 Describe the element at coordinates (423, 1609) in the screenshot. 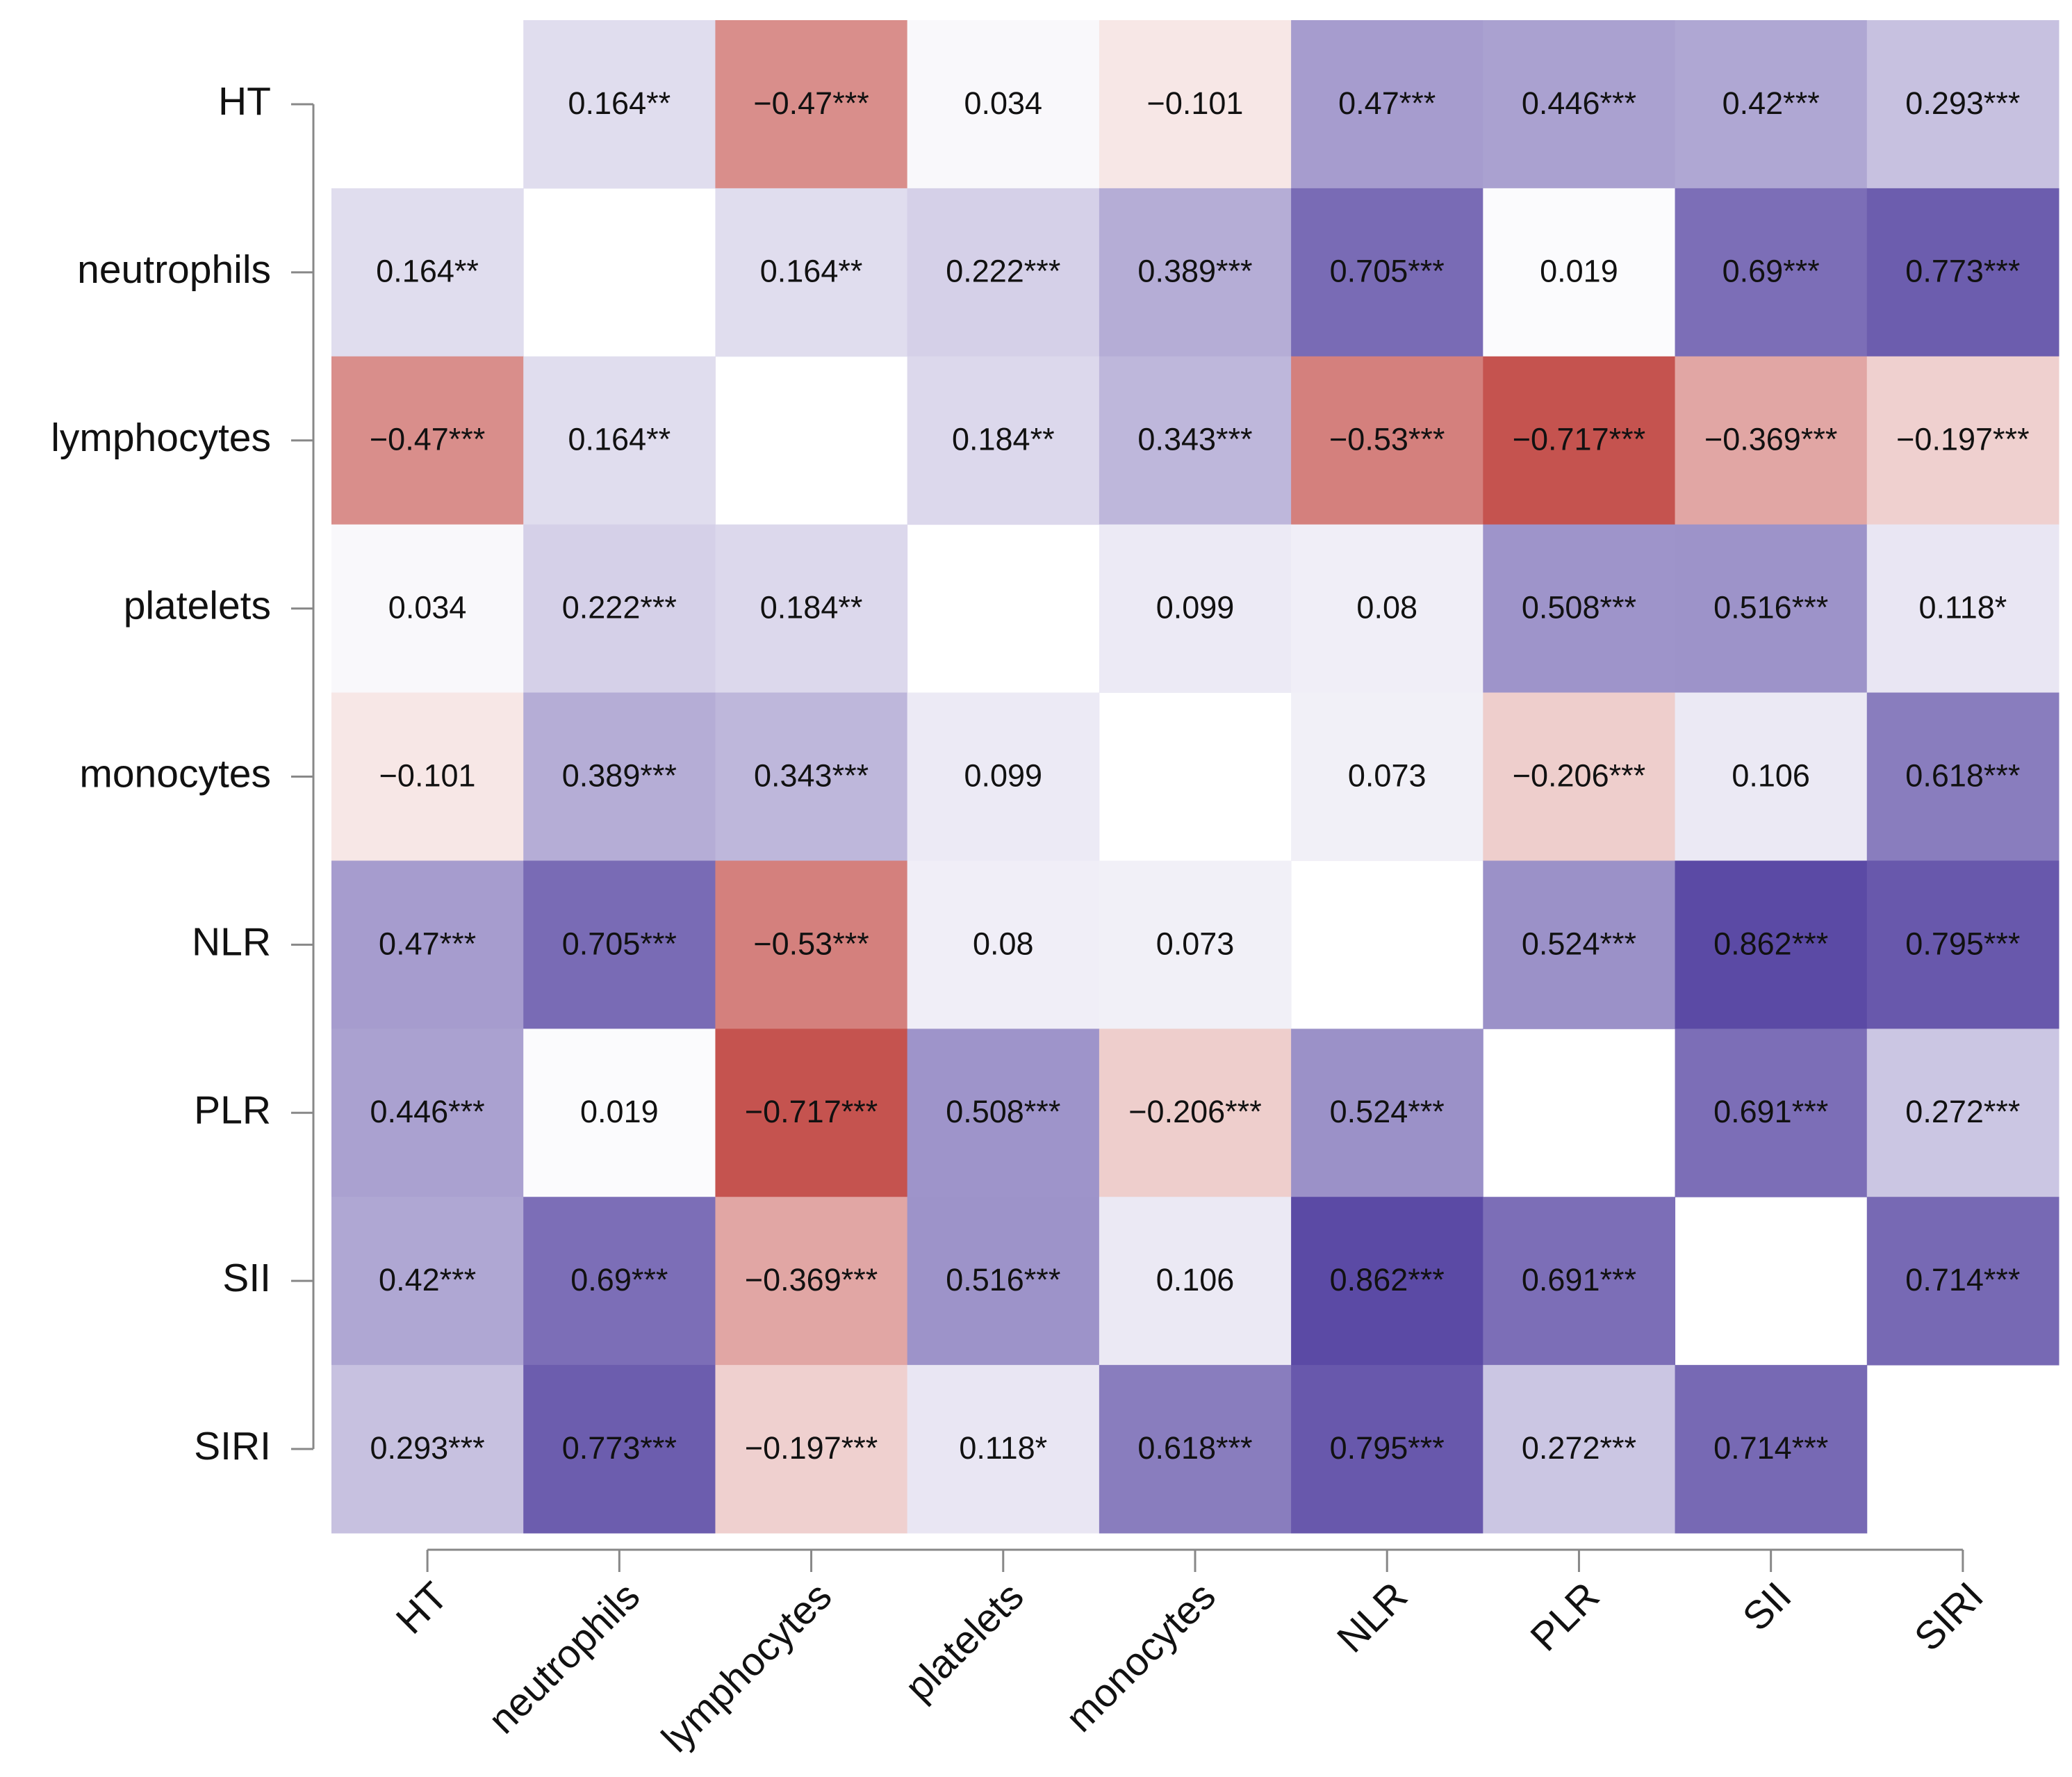

I see `x-tick-label: HT` at that location.